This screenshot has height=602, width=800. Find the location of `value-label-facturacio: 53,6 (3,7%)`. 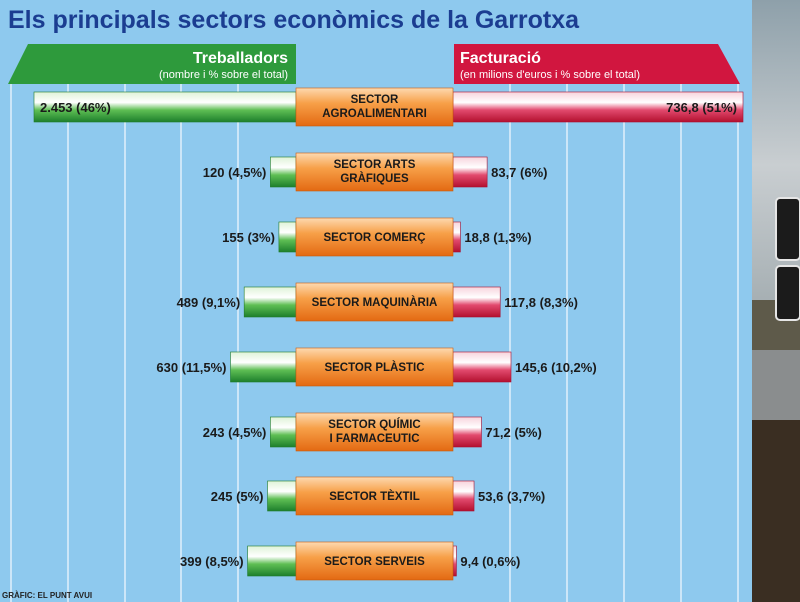

value-label-facturacio: 53,6 (3,7%) is located at coordinates (511, 496).